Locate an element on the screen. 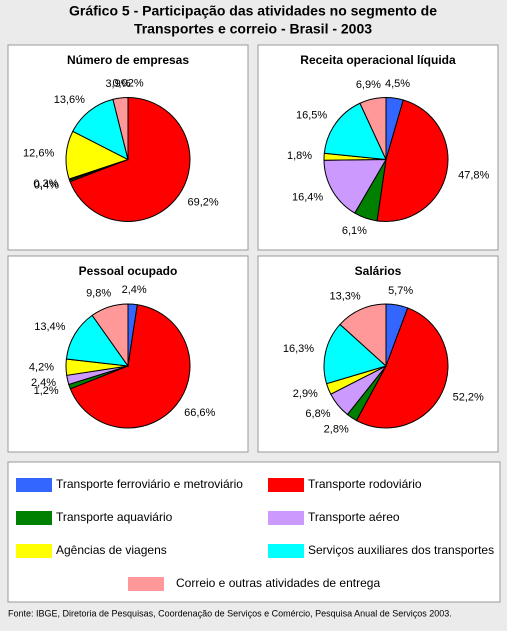  data-label: 2,9% is located at coordinates (305, 394).